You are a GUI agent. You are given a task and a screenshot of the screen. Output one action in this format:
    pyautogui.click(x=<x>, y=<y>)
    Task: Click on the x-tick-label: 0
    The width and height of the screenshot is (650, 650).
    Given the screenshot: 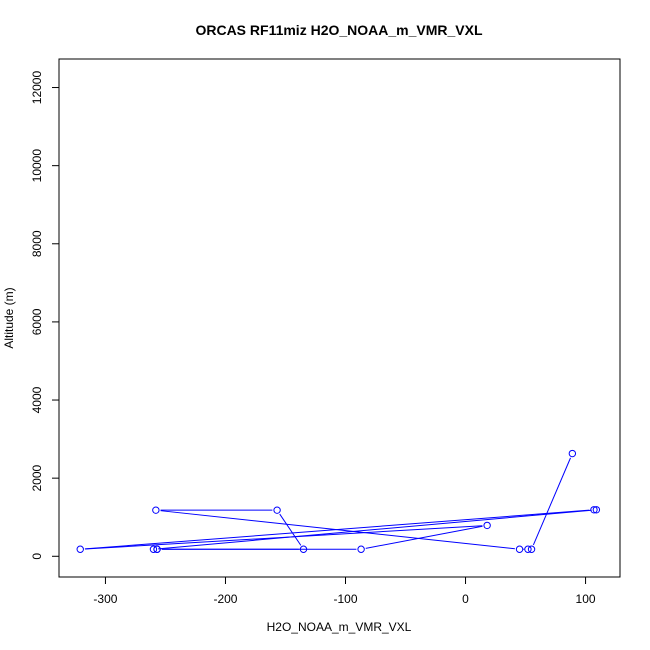 What is the action you would take?
    pyautogui.click(x=465, y=599)
    